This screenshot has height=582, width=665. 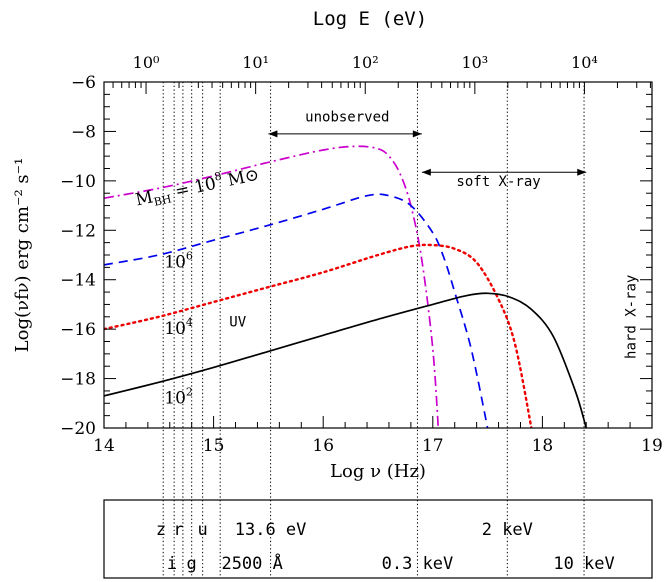 What do you see at coordinates (583, 564) in the screenshot?
I see `band-label-bottom-4: 10 keV` at bounding box center [583, 564].